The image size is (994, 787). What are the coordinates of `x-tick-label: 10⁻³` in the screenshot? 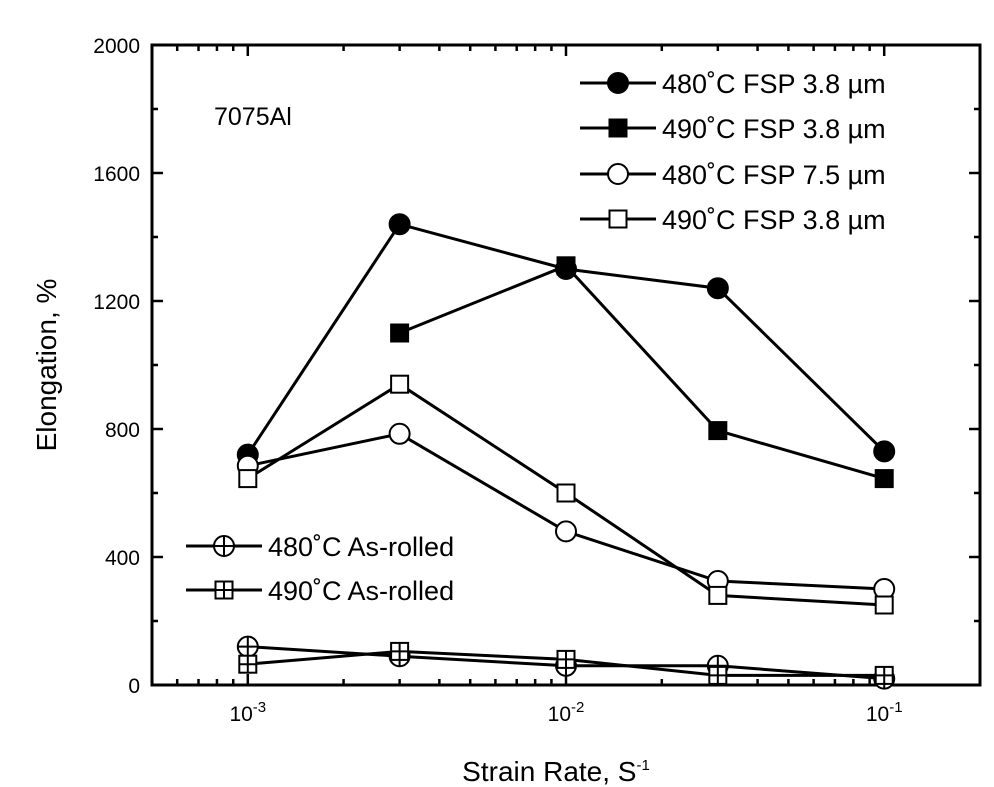 It's located at (247, 712).